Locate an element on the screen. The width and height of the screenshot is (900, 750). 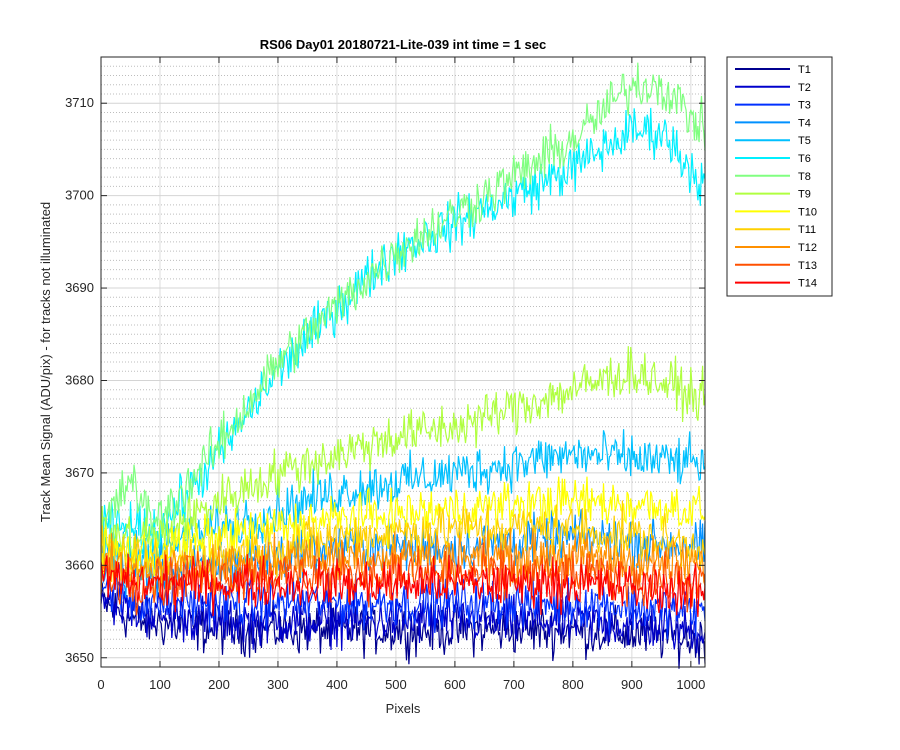
x-tick-label: 700 is located at coordinates (514, 684).